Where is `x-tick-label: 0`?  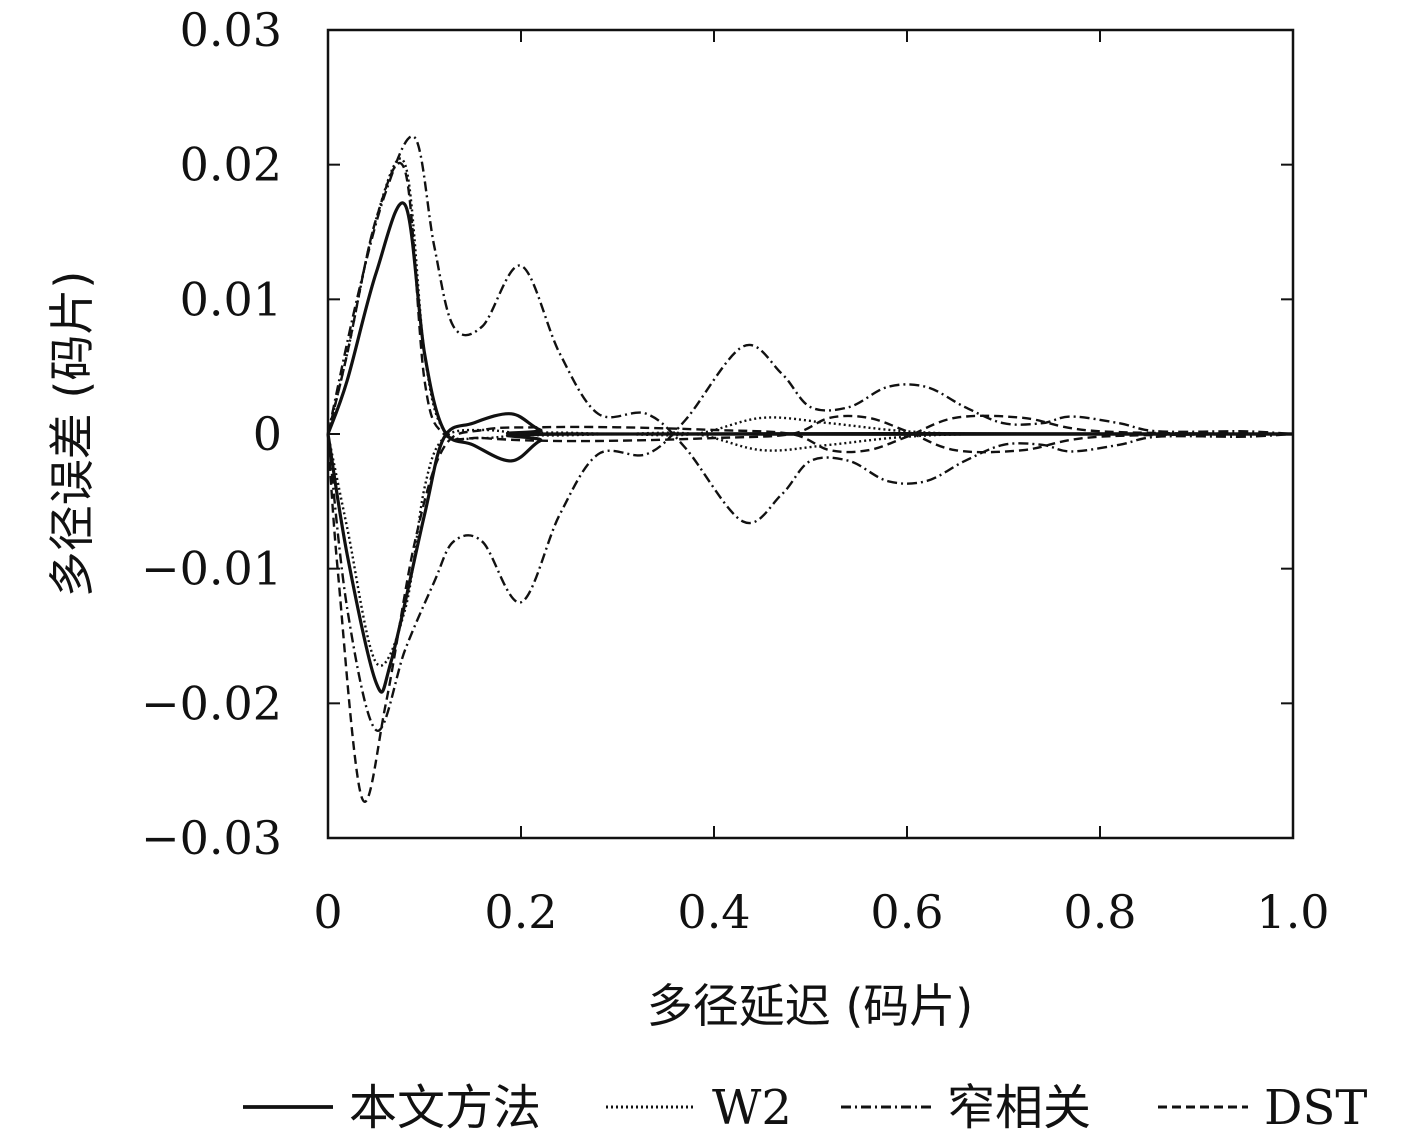
x-tick-label: 0 is located at coordinates (327, 912).